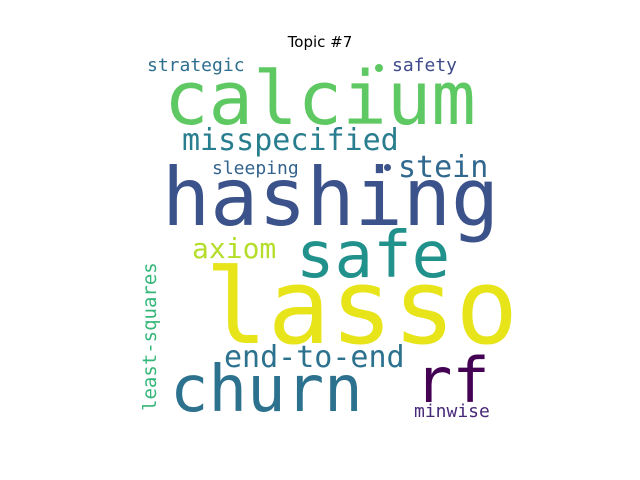 This screenshot has width=640, height=480. What do you see at coordinates (379, 68) in the screenshot?
I see `dot-green` at bounding box center [379, 68].